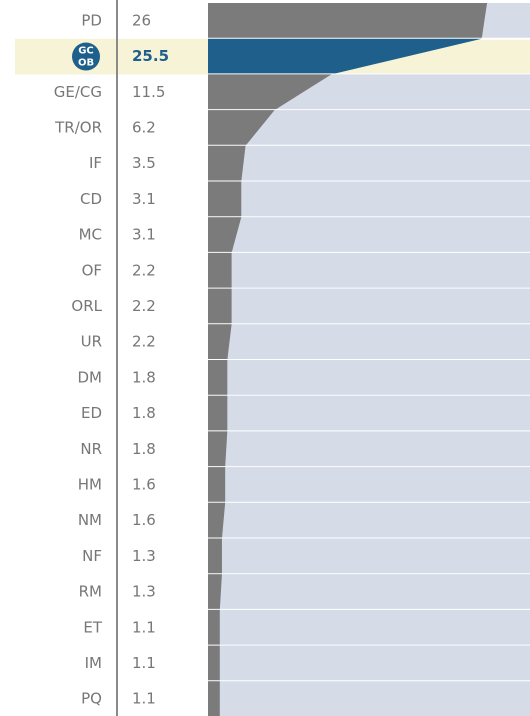  What do you see at coordinates (91, 20) in the screenshot?
I see `category-label: PD` at bounding box center [91, 20].